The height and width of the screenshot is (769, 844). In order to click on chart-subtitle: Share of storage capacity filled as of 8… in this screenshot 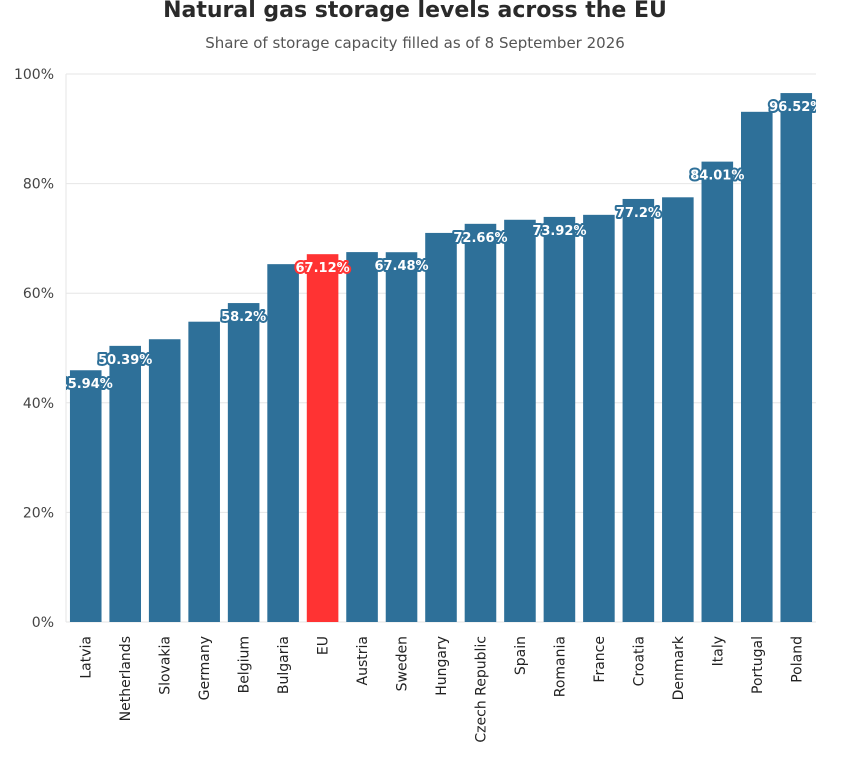, I will do `click(415, 43)`.